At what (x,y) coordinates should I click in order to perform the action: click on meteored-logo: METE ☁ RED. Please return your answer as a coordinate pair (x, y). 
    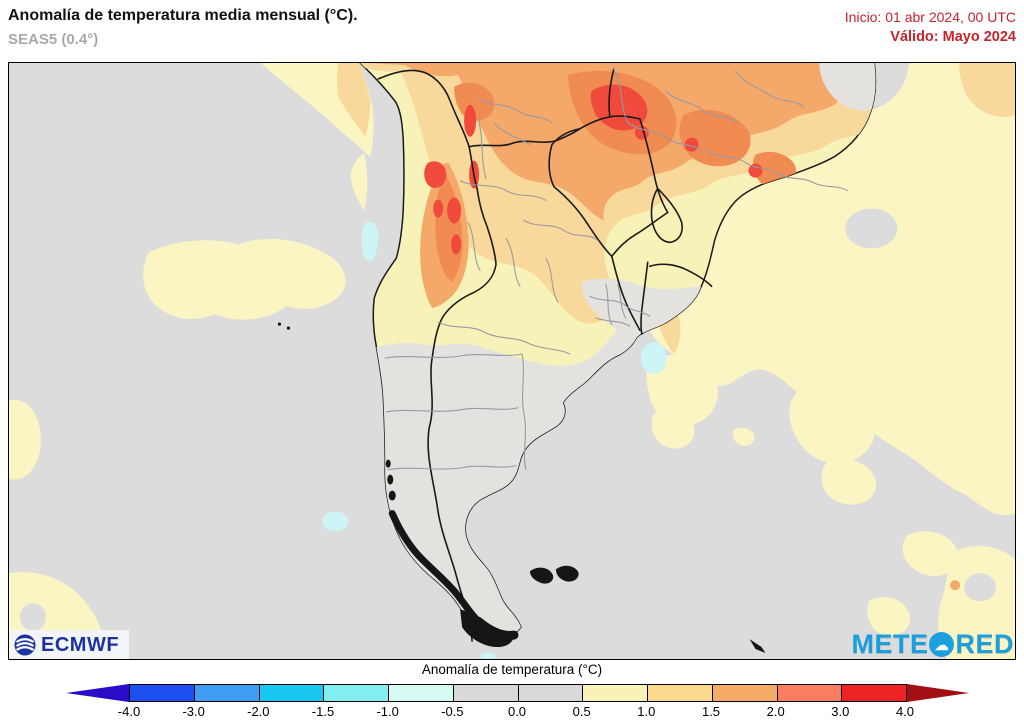
    Looking at the image, I should click on (932, 644).